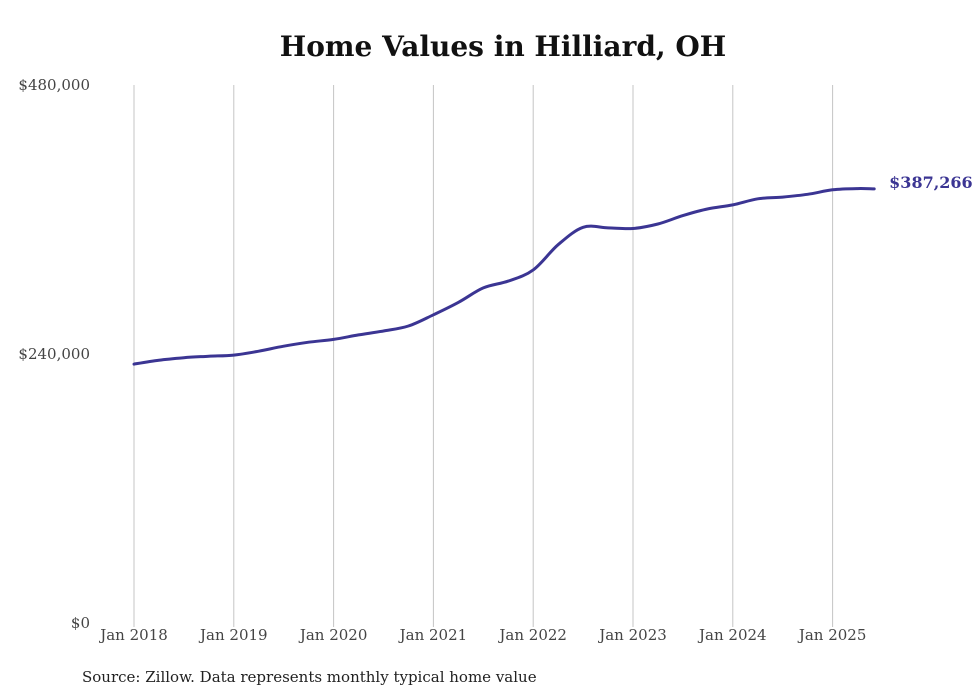 This screenshot has height=699, width=980. I want to click on x-tick-label: Jan 2018, so click(133, 635).